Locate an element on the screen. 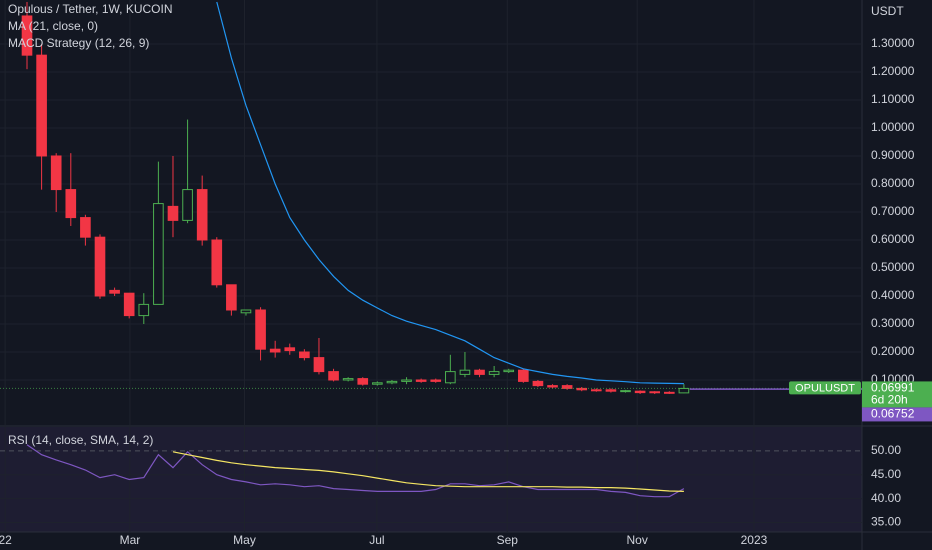  y-tick-label: 0.90000 is located at coordinates (893, 155).